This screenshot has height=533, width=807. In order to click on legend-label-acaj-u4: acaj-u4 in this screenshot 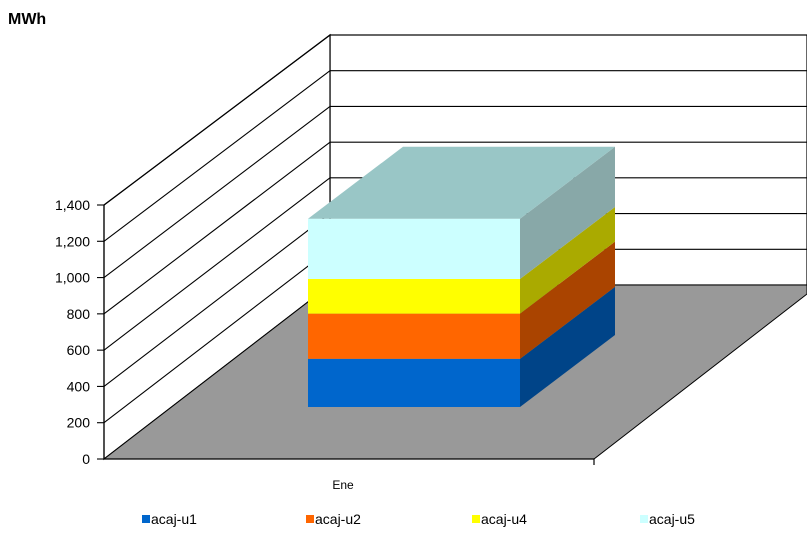, I will do `click(504, 519)`.